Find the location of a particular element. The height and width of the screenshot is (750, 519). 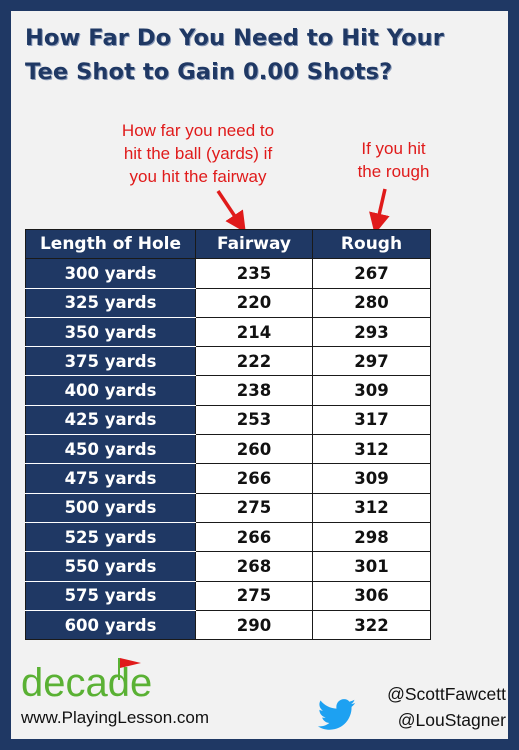

table-row: 300 yards 235 267 is located at coordinates (228, 273).